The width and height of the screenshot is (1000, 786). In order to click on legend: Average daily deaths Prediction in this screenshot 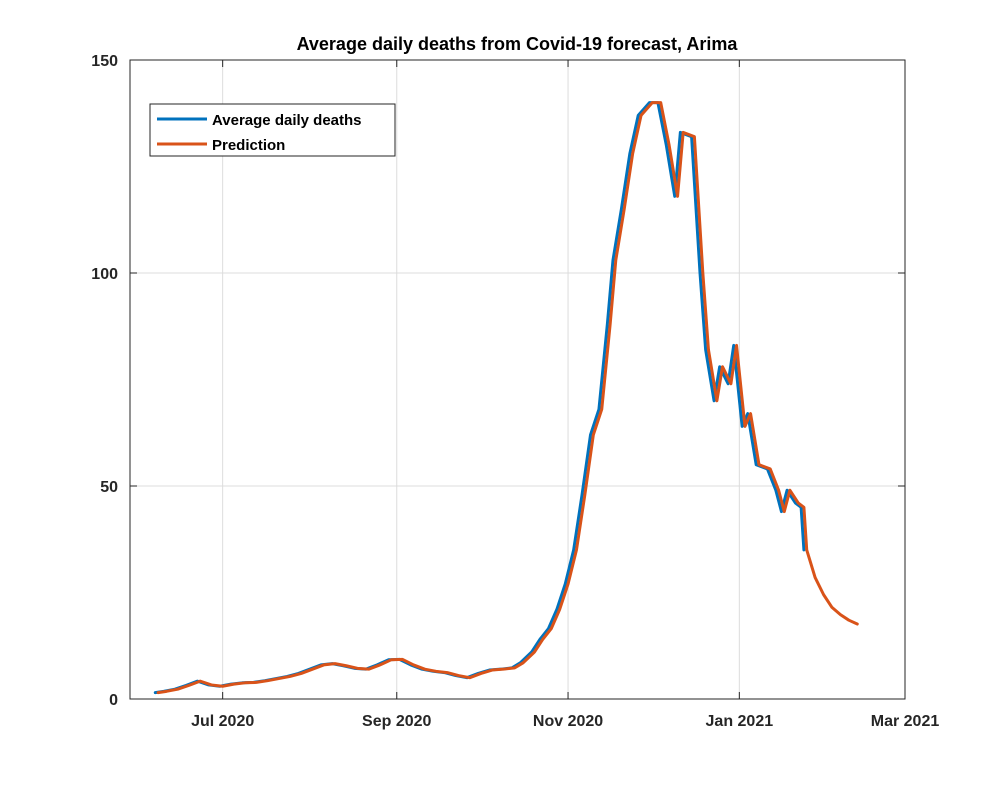, I will do `click(272, 130)`.